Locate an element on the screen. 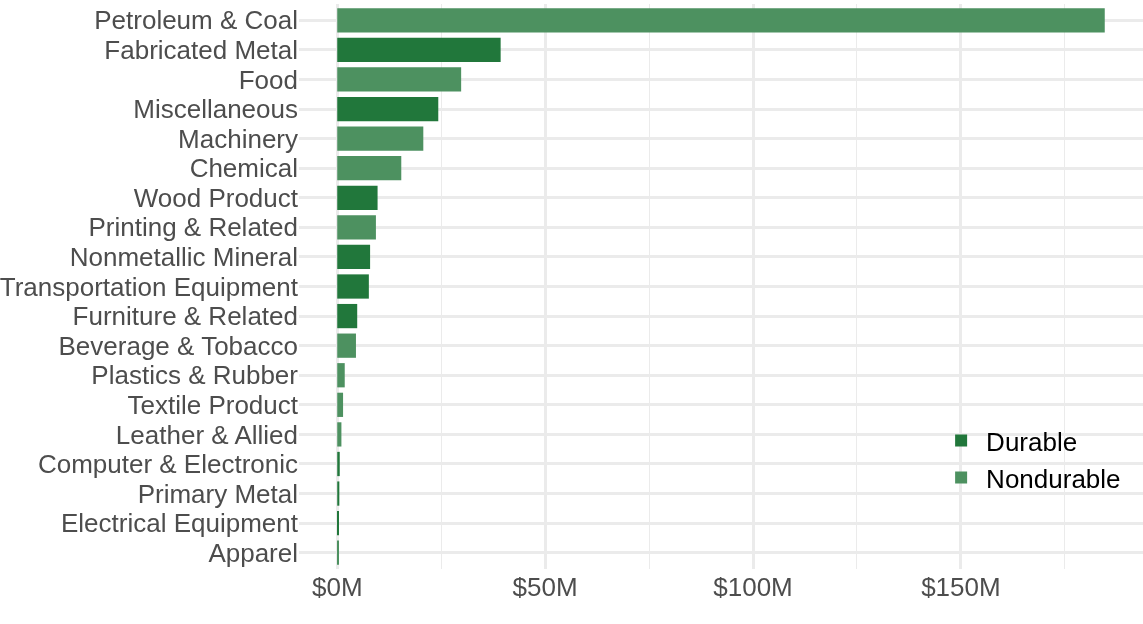  y-tick-label: Chemical is located at coordinates (243, 168).